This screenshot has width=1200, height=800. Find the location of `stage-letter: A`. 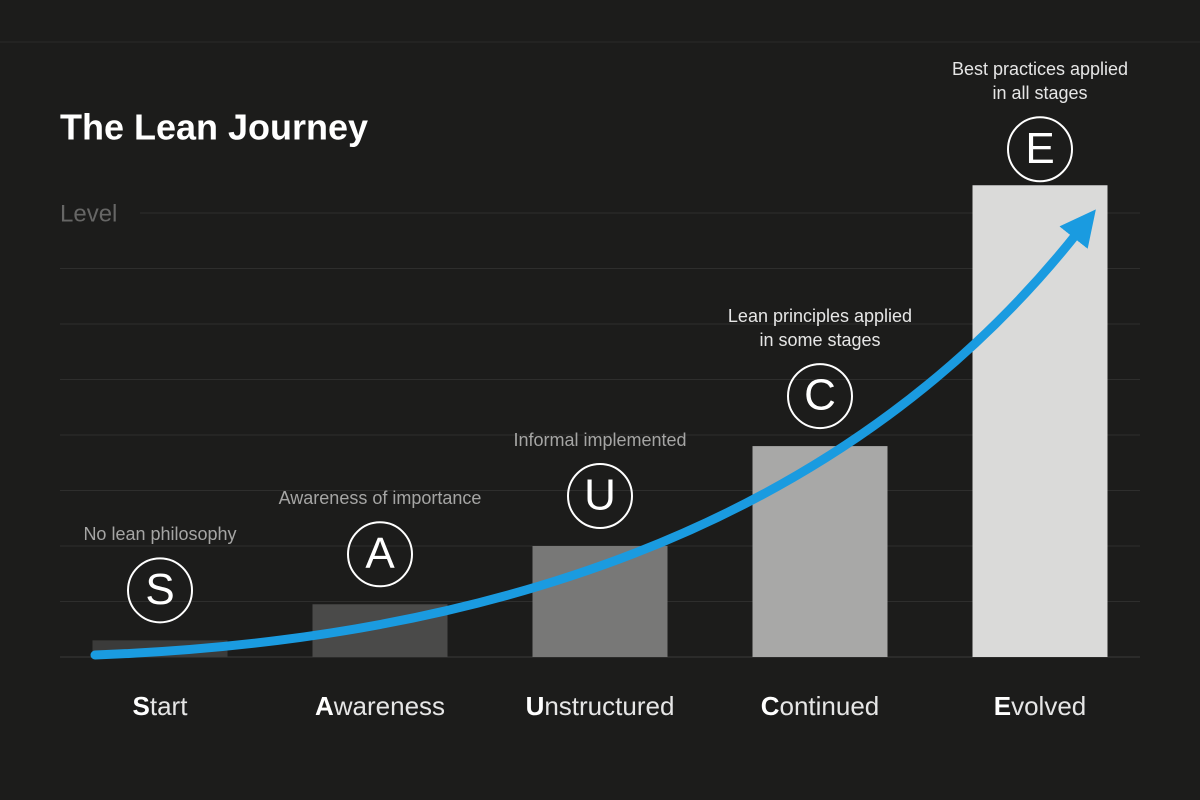

stage-letter: A is located at coordinates (380, 553).